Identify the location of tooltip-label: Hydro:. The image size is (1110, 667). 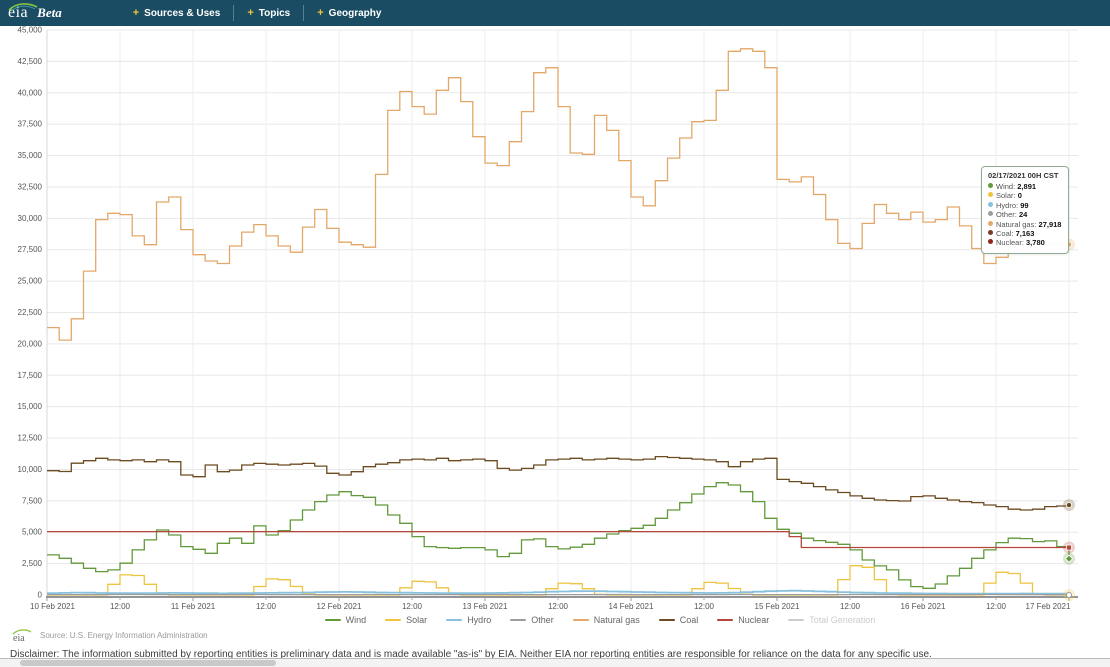
(1008, 205).